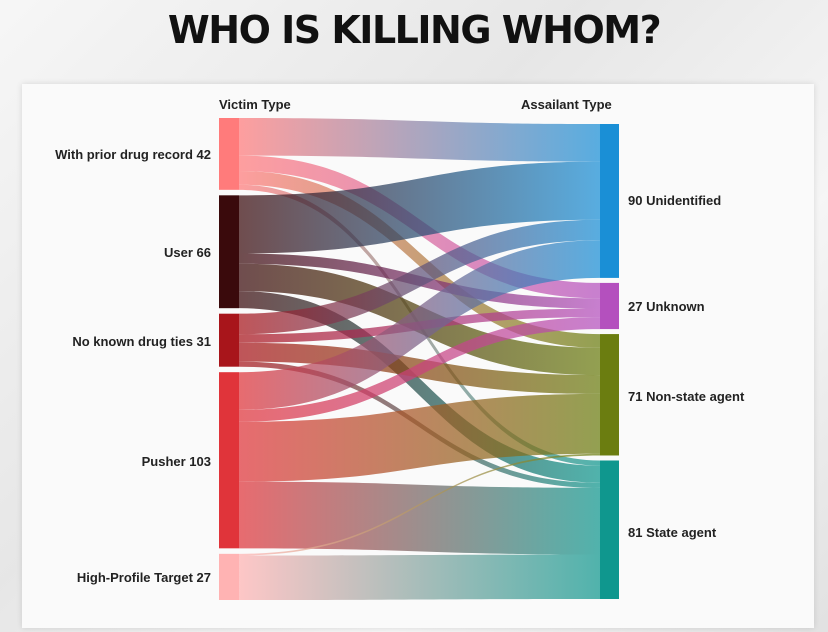 This screenshot has height=632, width=828. I want to click on flow-no-known-drug-ties-to-unidentified, so click(419, 277).